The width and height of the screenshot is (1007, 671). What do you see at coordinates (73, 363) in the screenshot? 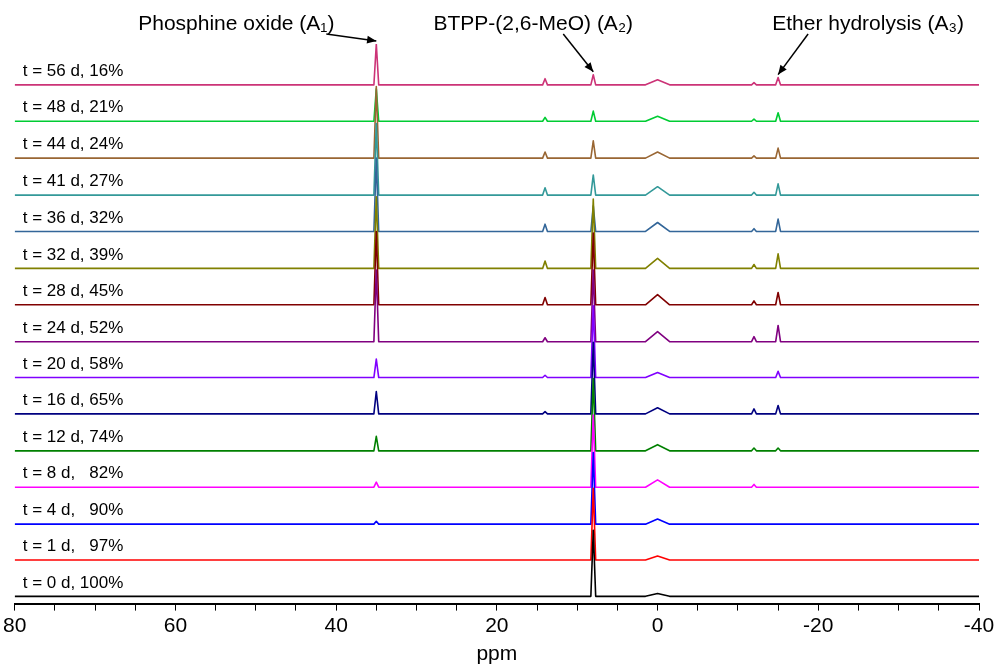
I see `series-label: t = 20 d, 58%` at bounding box center [73, 363].